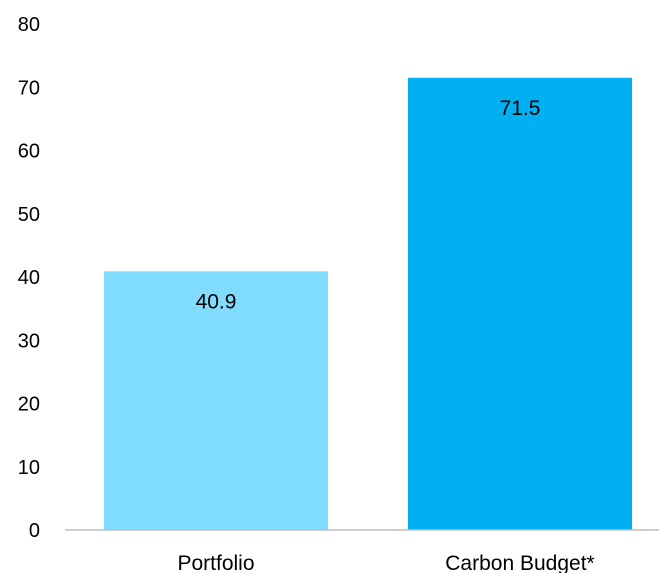  What do you see at coordinates (520, 108) in the screenshot?
I see `data-label: 71.5` at bounding box center [520, 108].